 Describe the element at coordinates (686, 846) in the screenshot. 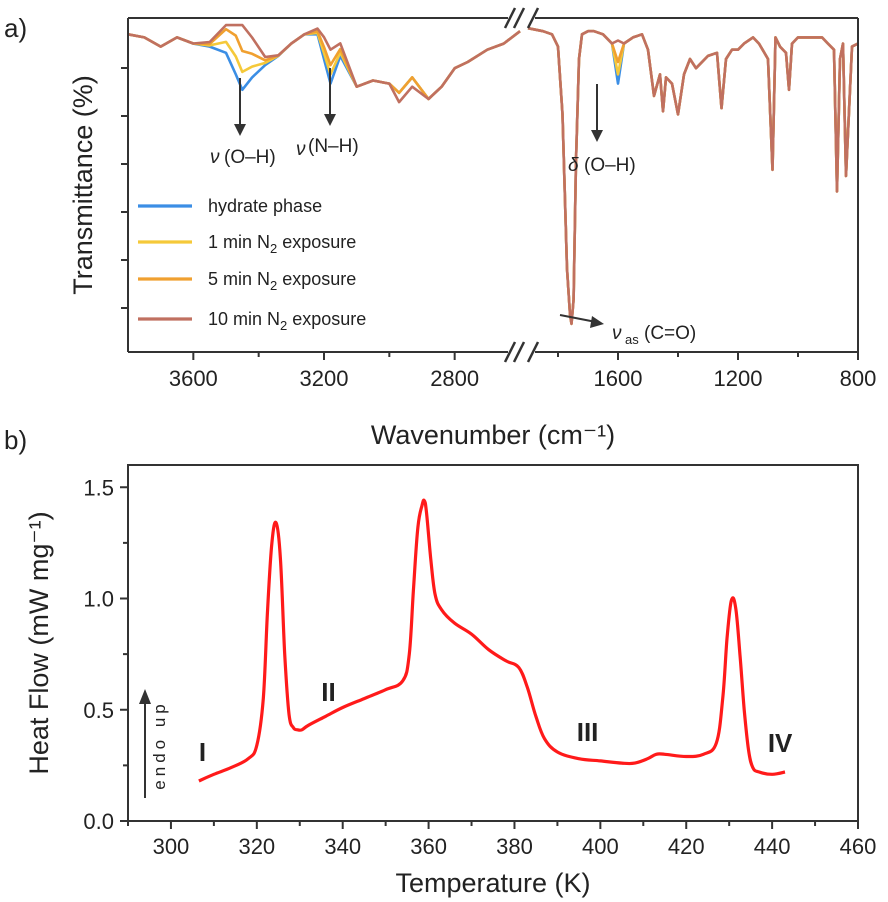

I see `dsc-x-tick-label-420: 420` at that location.